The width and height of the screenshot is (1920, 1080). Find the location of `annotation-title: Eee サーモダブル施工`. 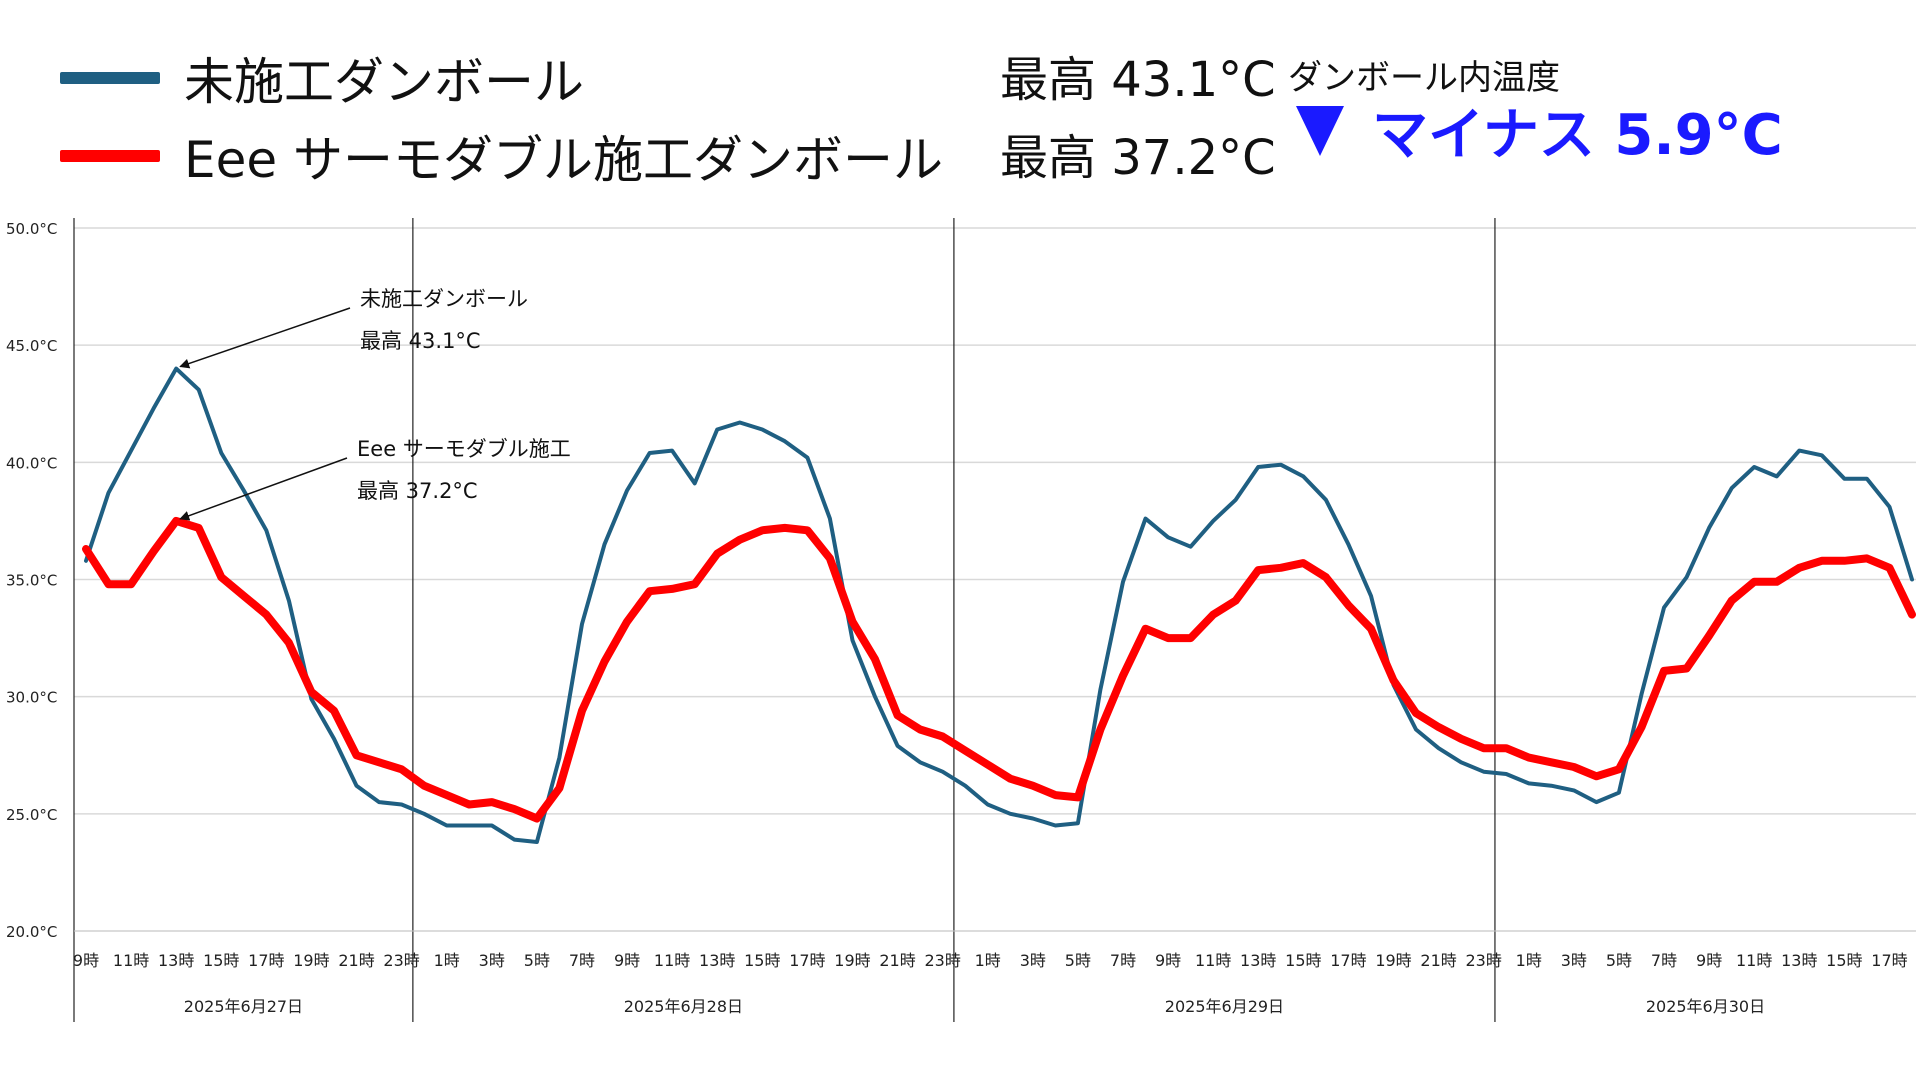

annotation-title: Eee サーモダブル施工 is located at coordinates (464, 449).